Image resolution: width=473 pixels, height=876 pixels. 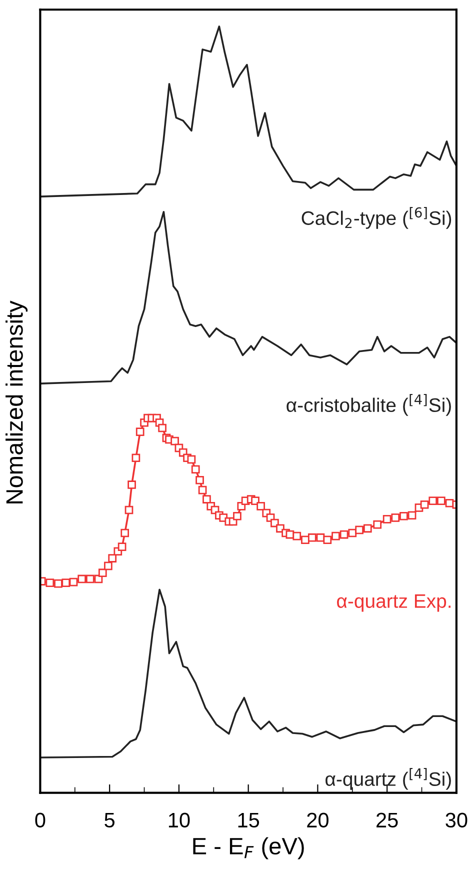 What do you see at coordinates (40, 820) in the screenshot?
I see `x-tick-label: 0` at bounding box center [40, 820].